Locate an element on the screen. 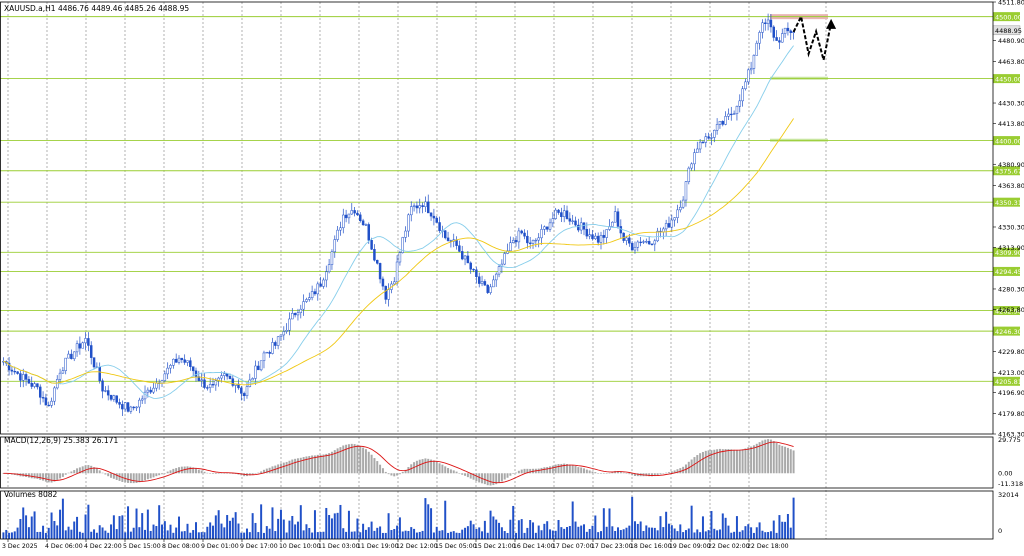 This screenshot has height=556, width=1024. price-tick-label: 4380.90 is located at coordinates (1011, 165).